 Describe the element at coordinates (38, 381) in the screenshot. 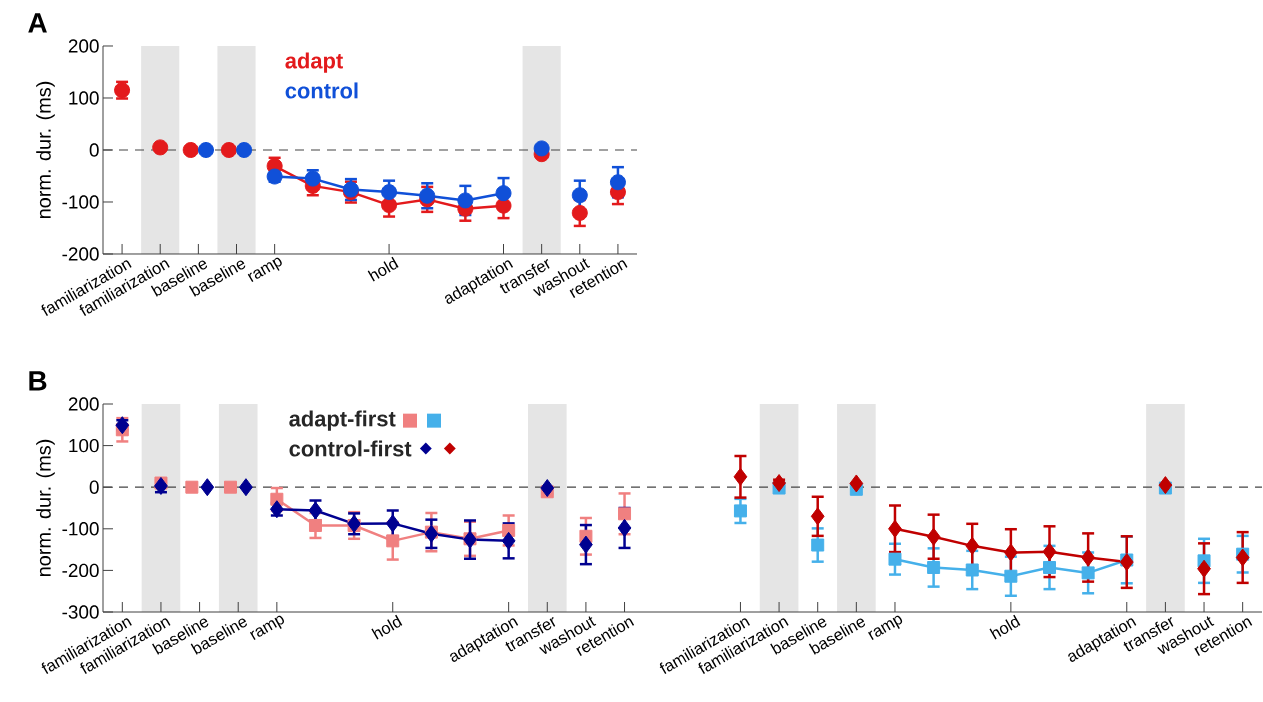

I see `chart-title: B` at that location.